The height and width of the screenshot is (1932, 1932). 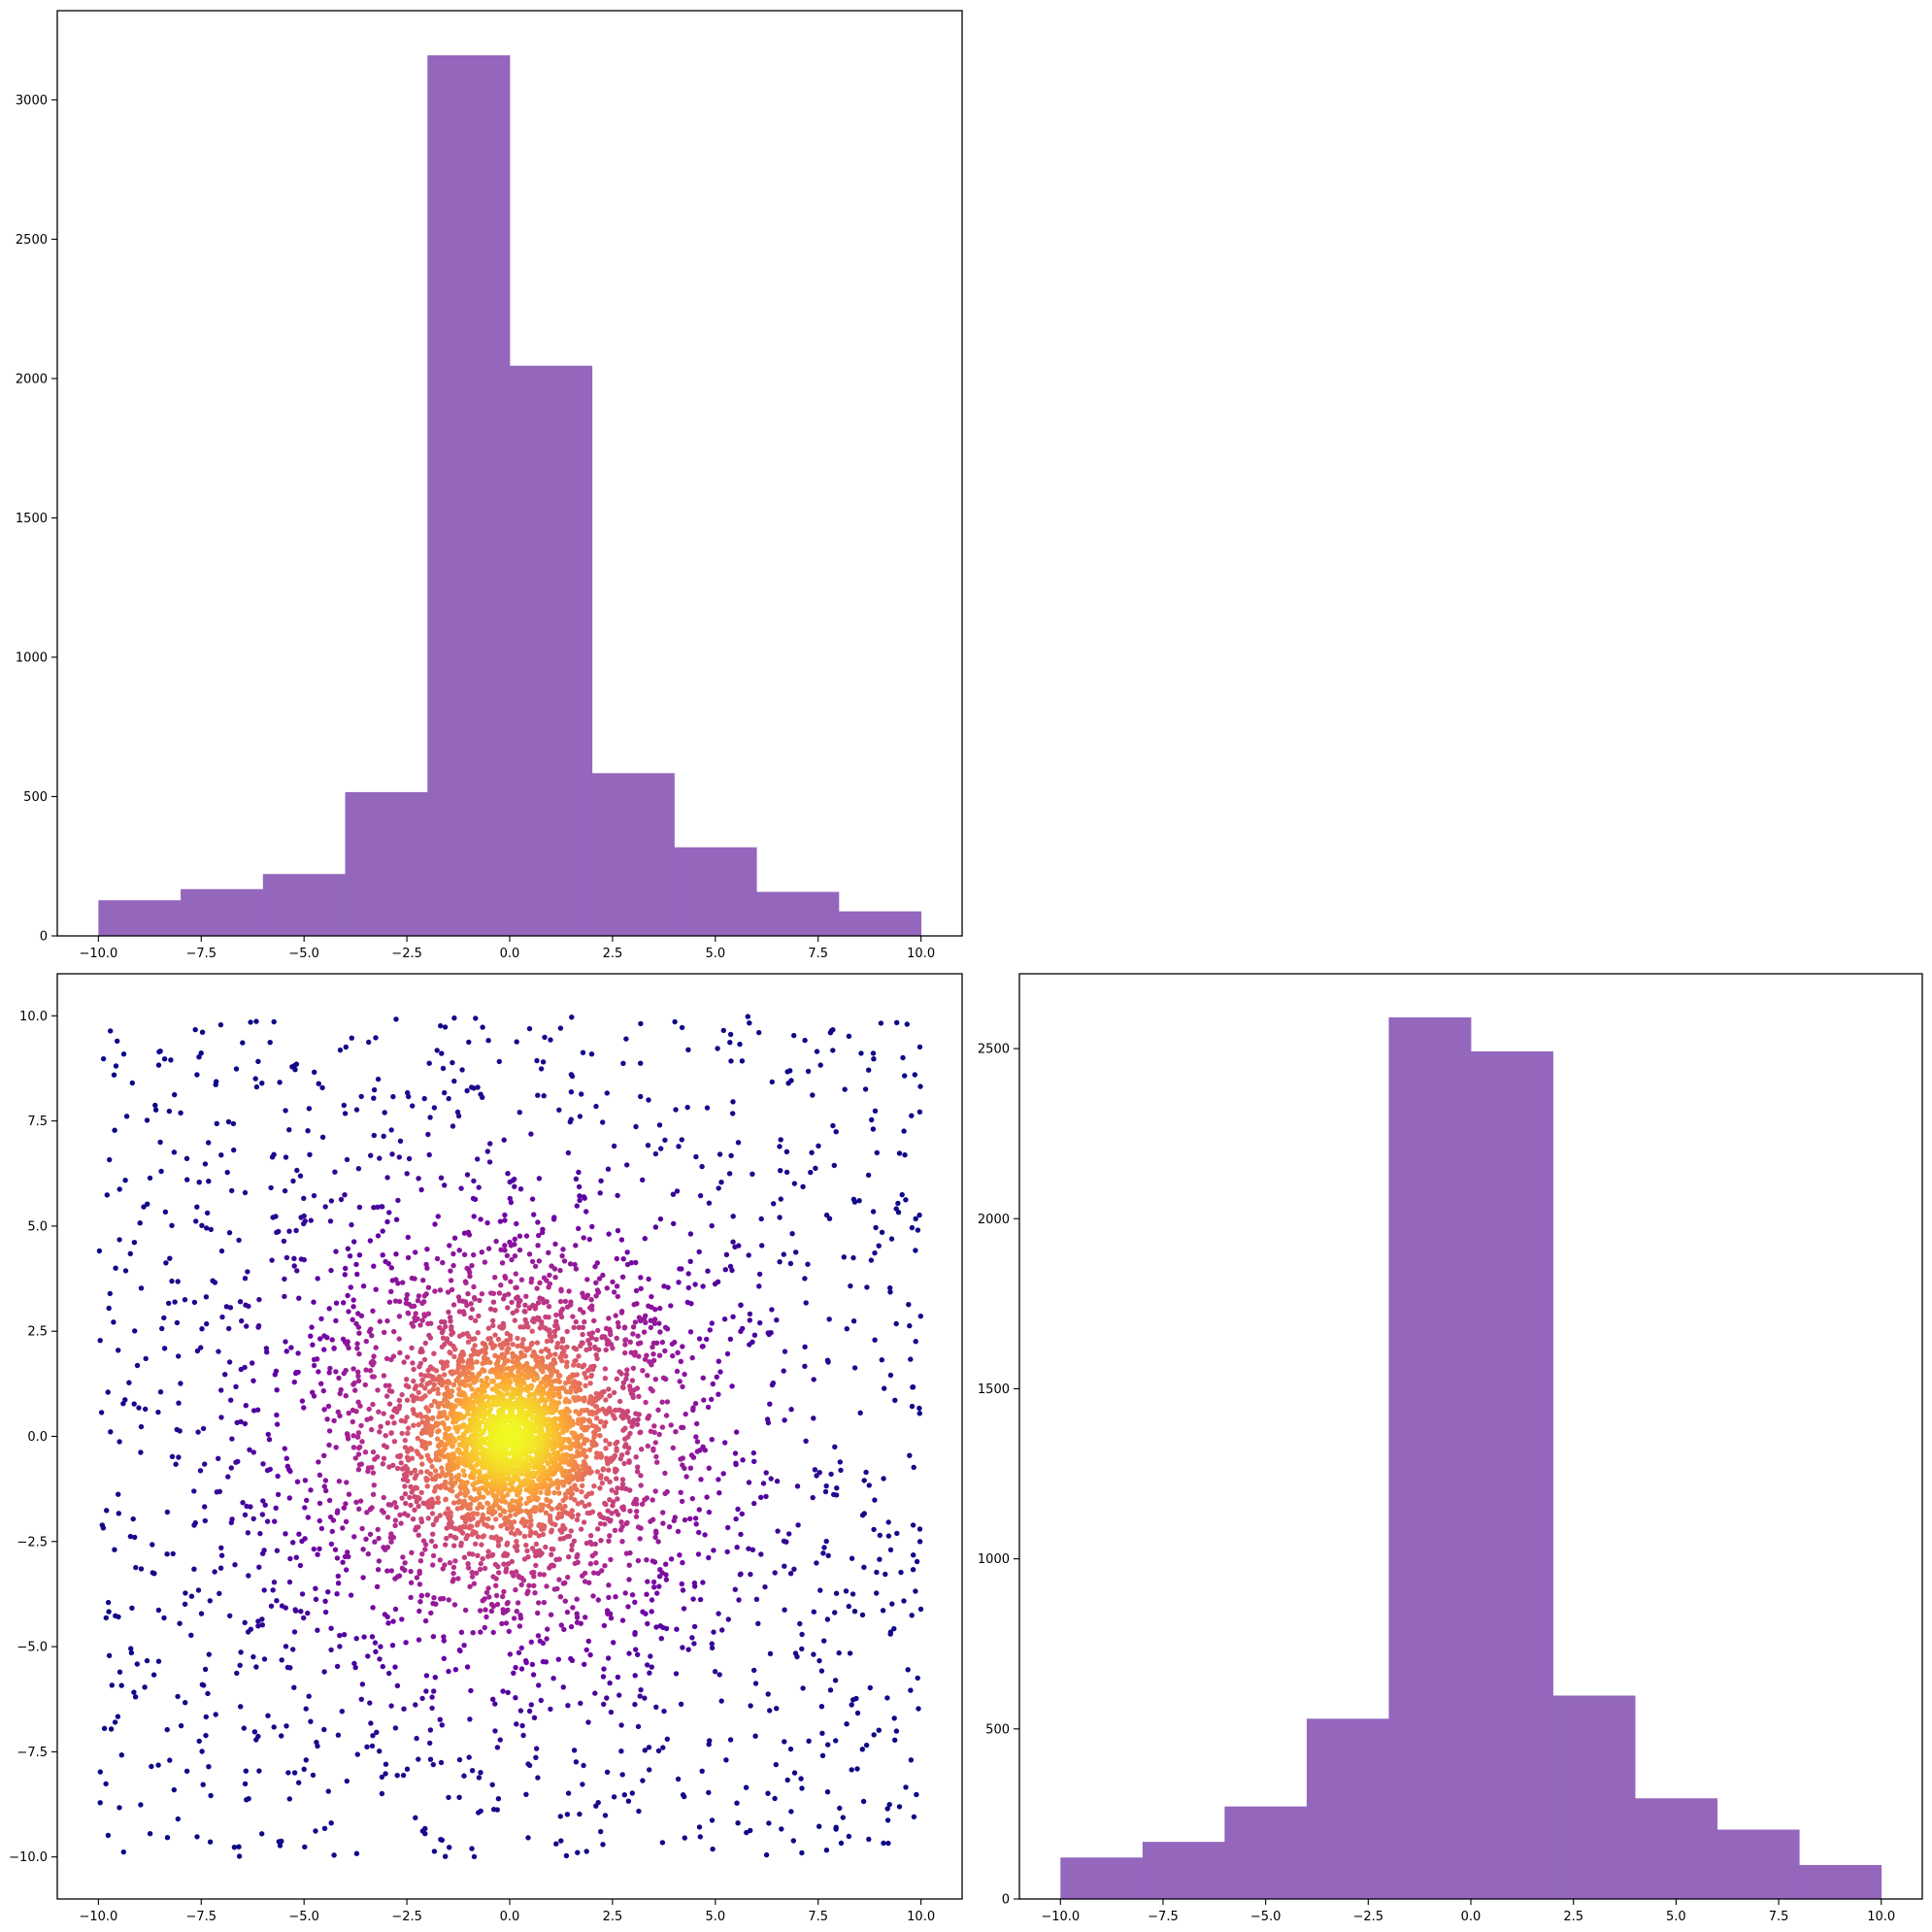 I want to click on hist-x-xtick-label: 7.5, so click(x=818, y=954).